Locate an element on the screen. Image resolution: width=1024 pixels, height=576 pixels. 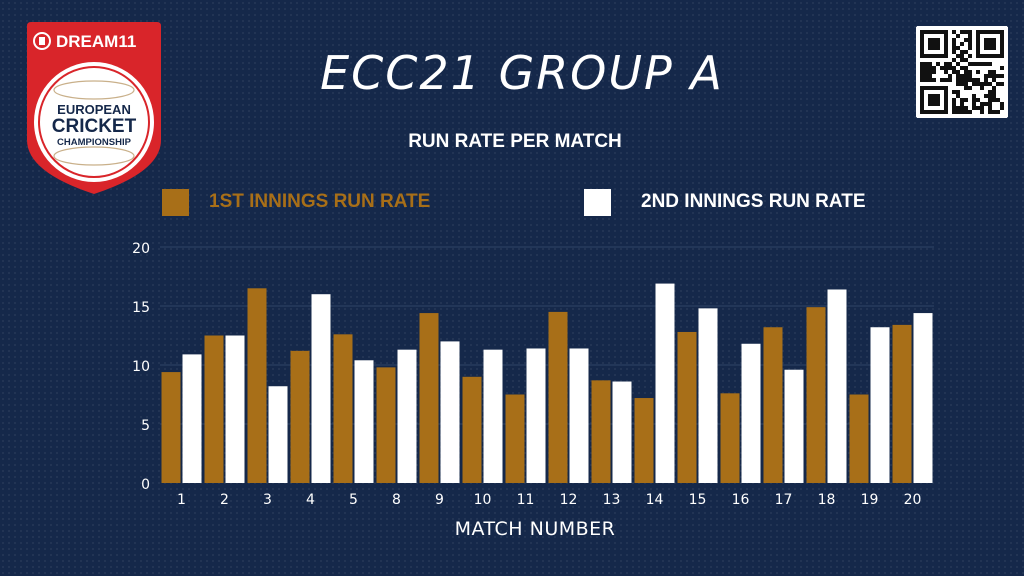
x-tick-label: 8 is located at coordinates (396, 500).